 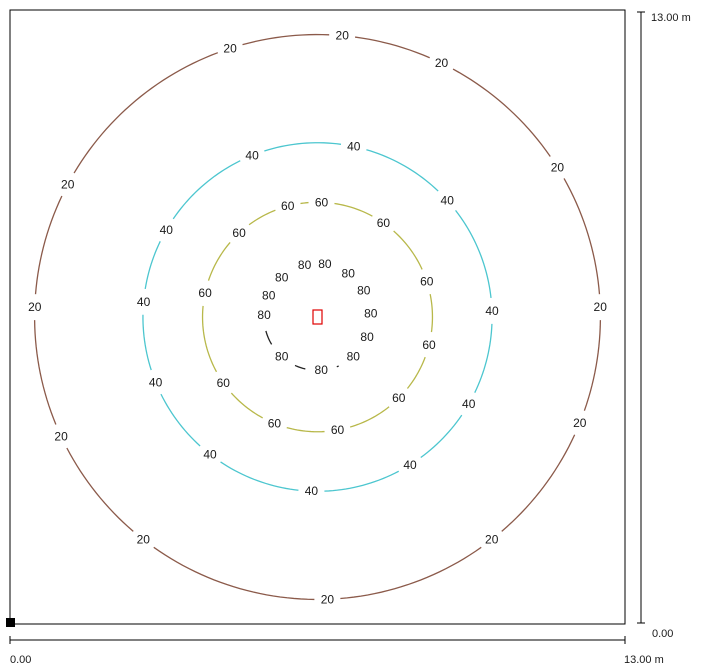 What do you see at coordinates (671, 18) in the screenshot?
I see `y-max-label: 13.00 m` at bounding box center [671, 18].